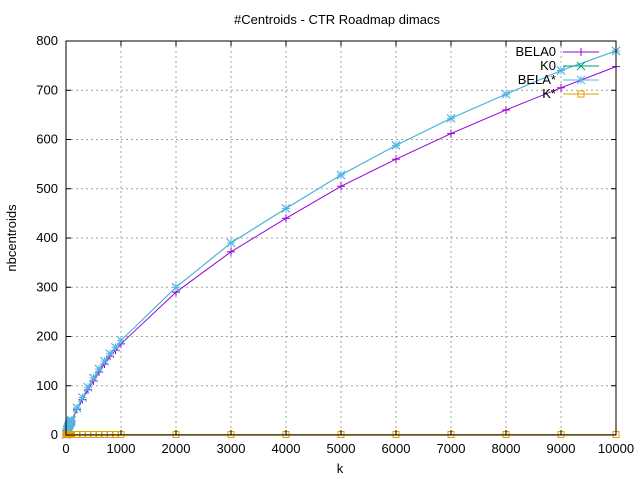 Image resolution: width=640 pixels, height=480 pixels. What do you see at coordinates (65, 448) in the screenshot?
I see `x-tick-label: 0` at bounding box center [65, 448].